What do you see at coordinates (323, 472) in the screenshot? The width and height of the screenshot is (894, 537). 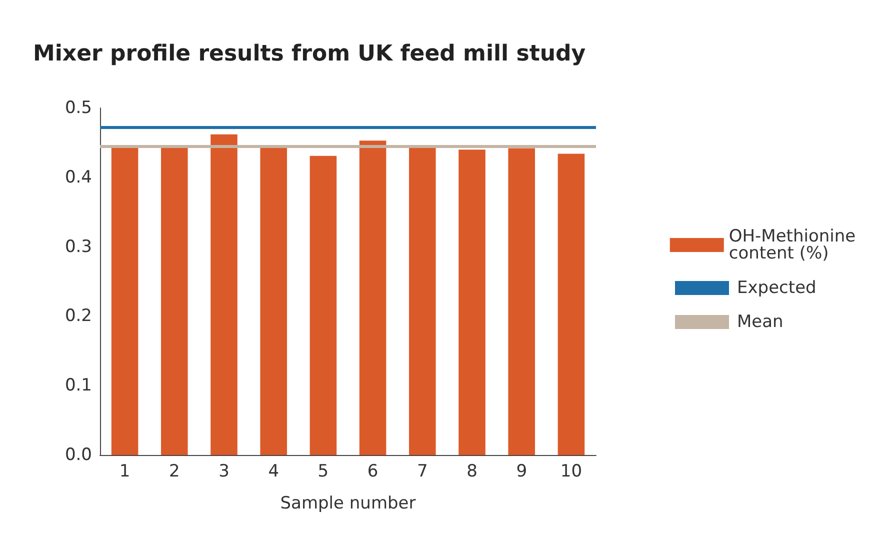 I see `x-tick-label: 5` at bounding box center [323, 472].